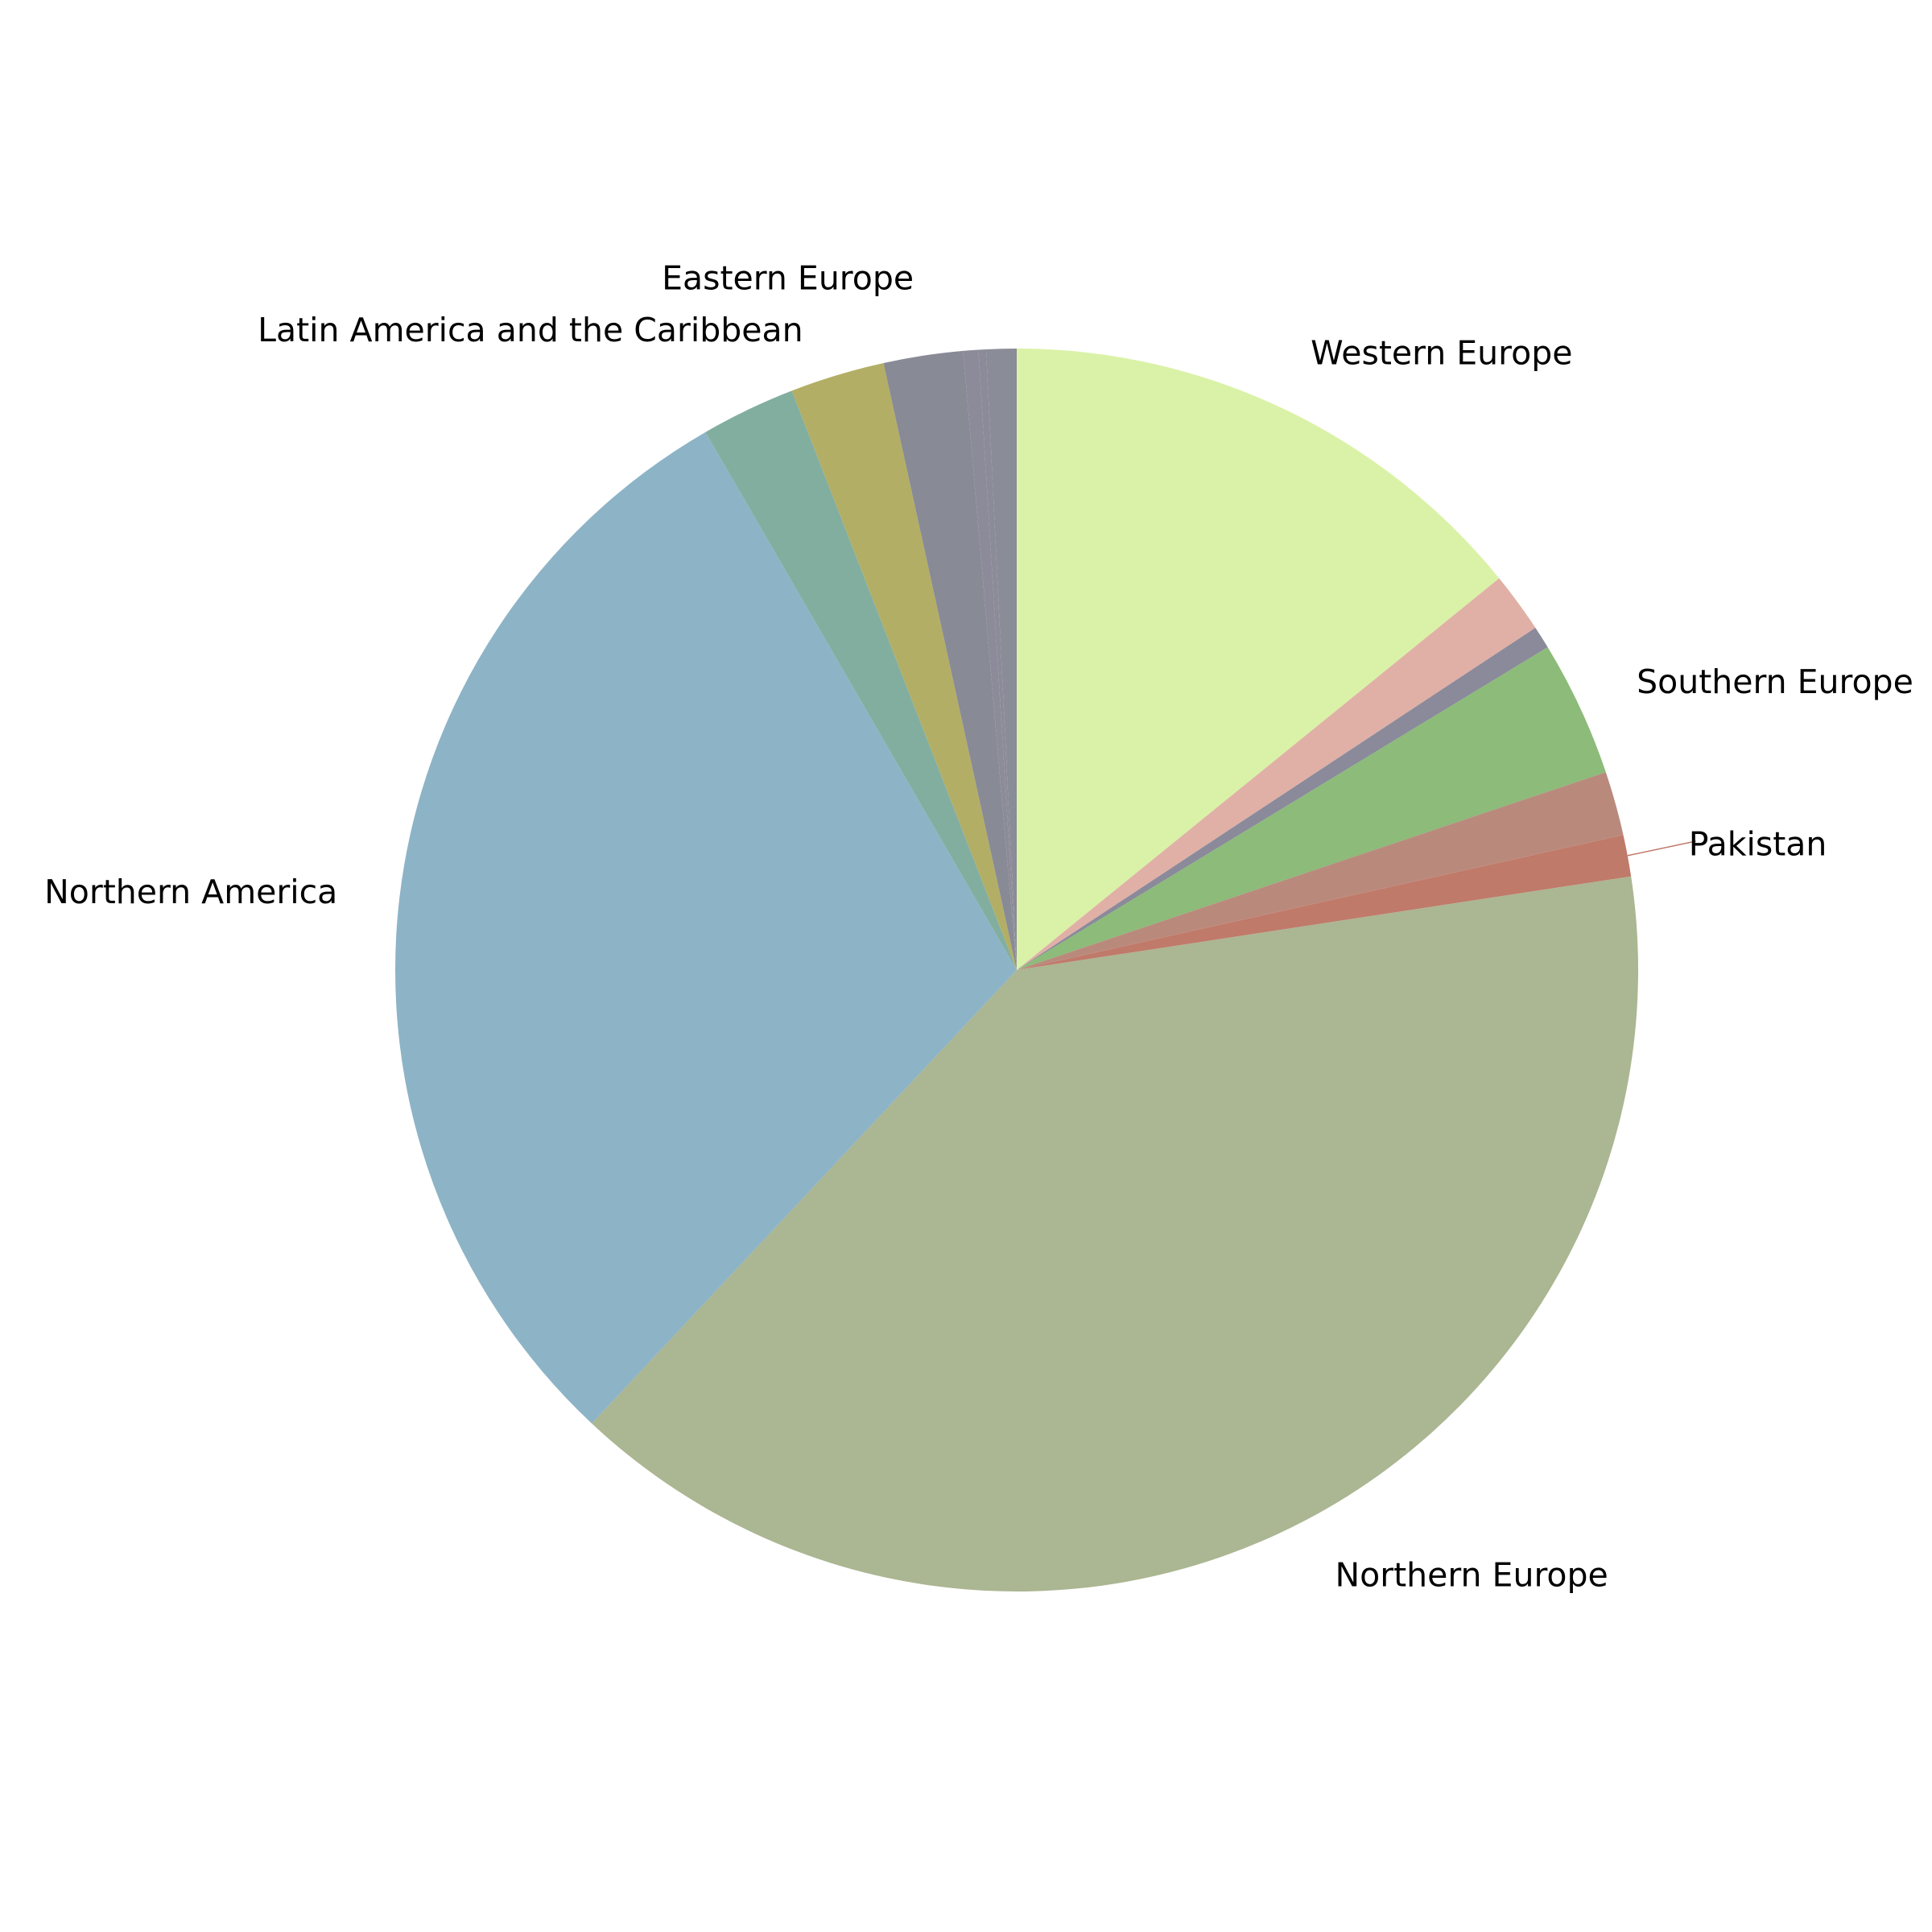  What do you see at coordinates (530, 330) in the screenshot?
I see `slice-label-latin-america-and-the-caribbean: Latin America and the Caribbean` at bounding box center [530, 330].